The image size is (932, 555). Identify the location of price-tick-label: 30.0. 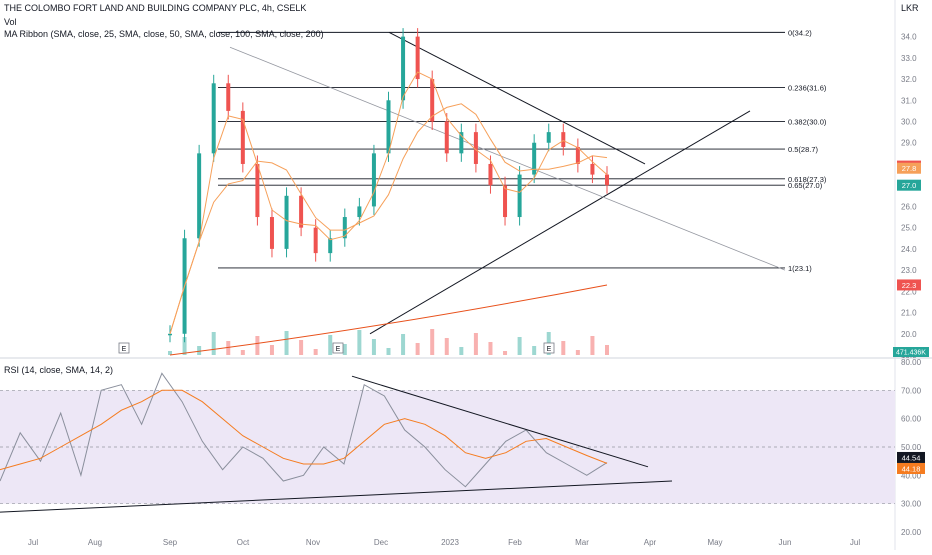
(909, 122).